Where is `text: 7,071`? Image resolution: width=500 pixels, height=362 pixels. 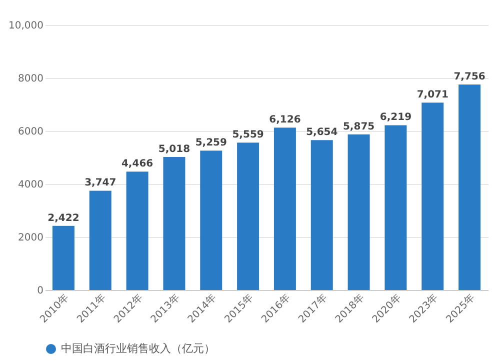 text: 7,071 is located at coordinates (432, 95).